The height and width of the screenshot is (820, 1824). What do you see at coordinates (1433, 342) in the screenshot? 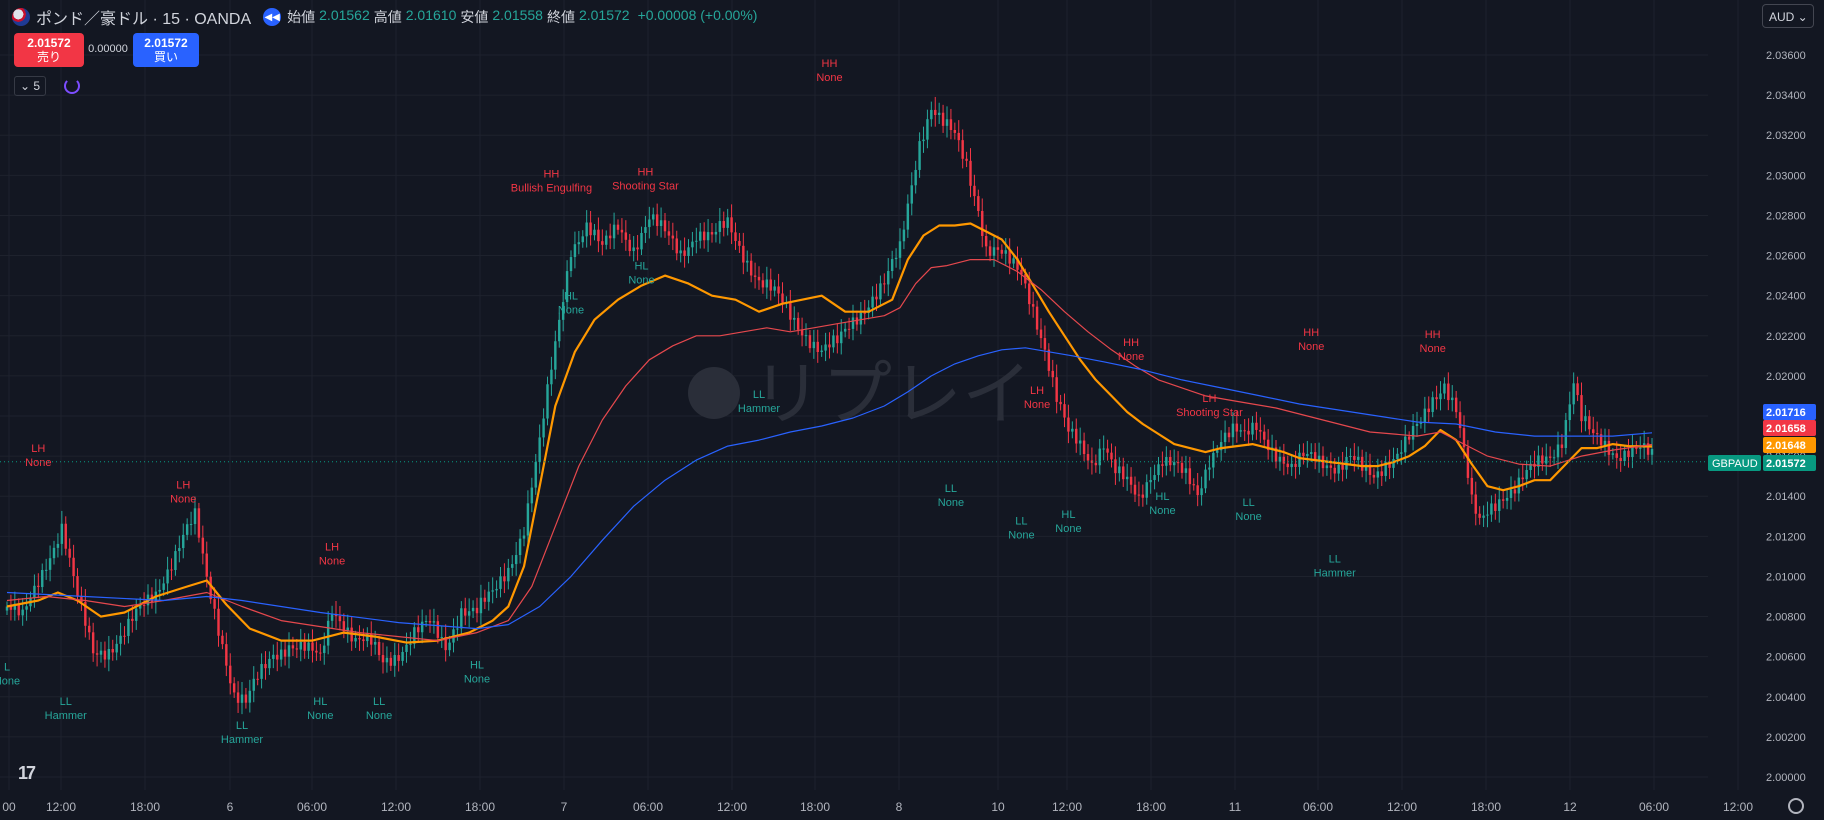
I see `swing-high-label: HH None` at bounding box center [1433, 342].